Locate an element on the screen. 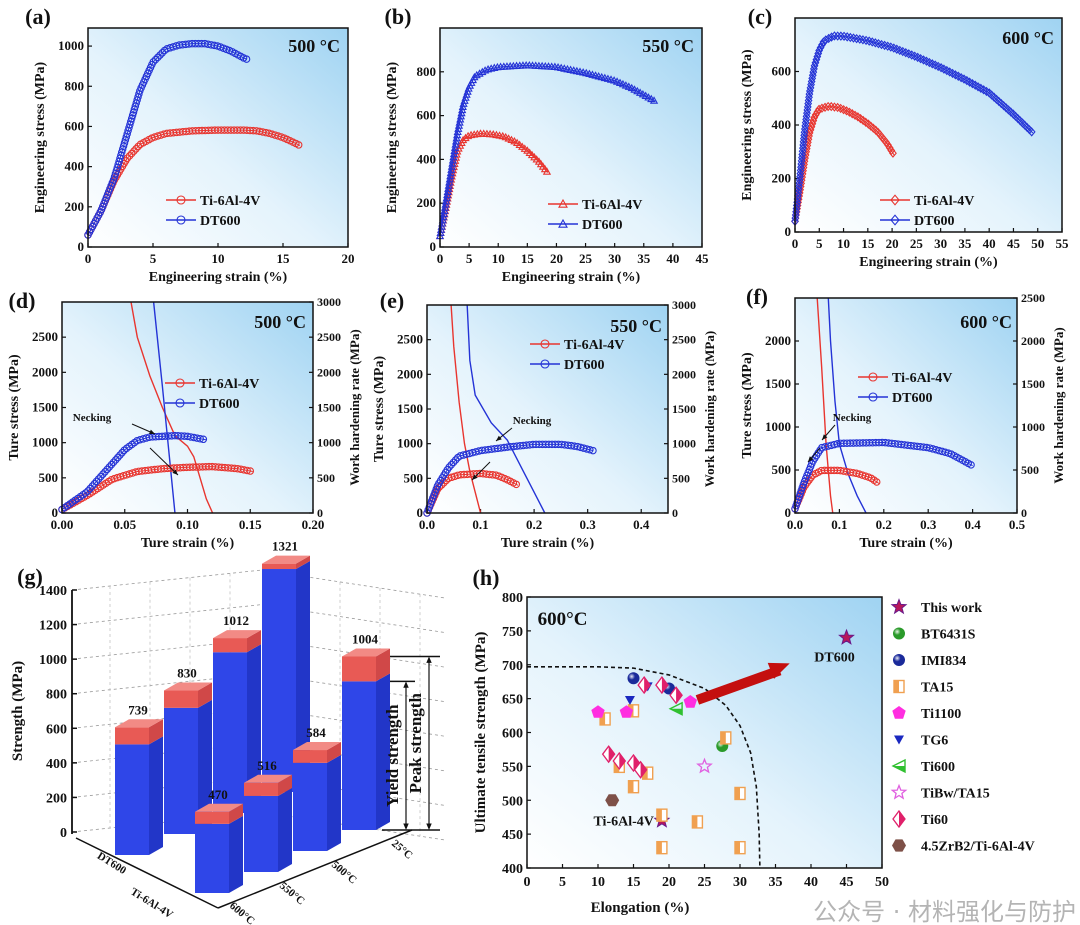 The width and height of the screenshot is (1080, 925). y-tick-label: 650 is located at coordinates (512, 700).